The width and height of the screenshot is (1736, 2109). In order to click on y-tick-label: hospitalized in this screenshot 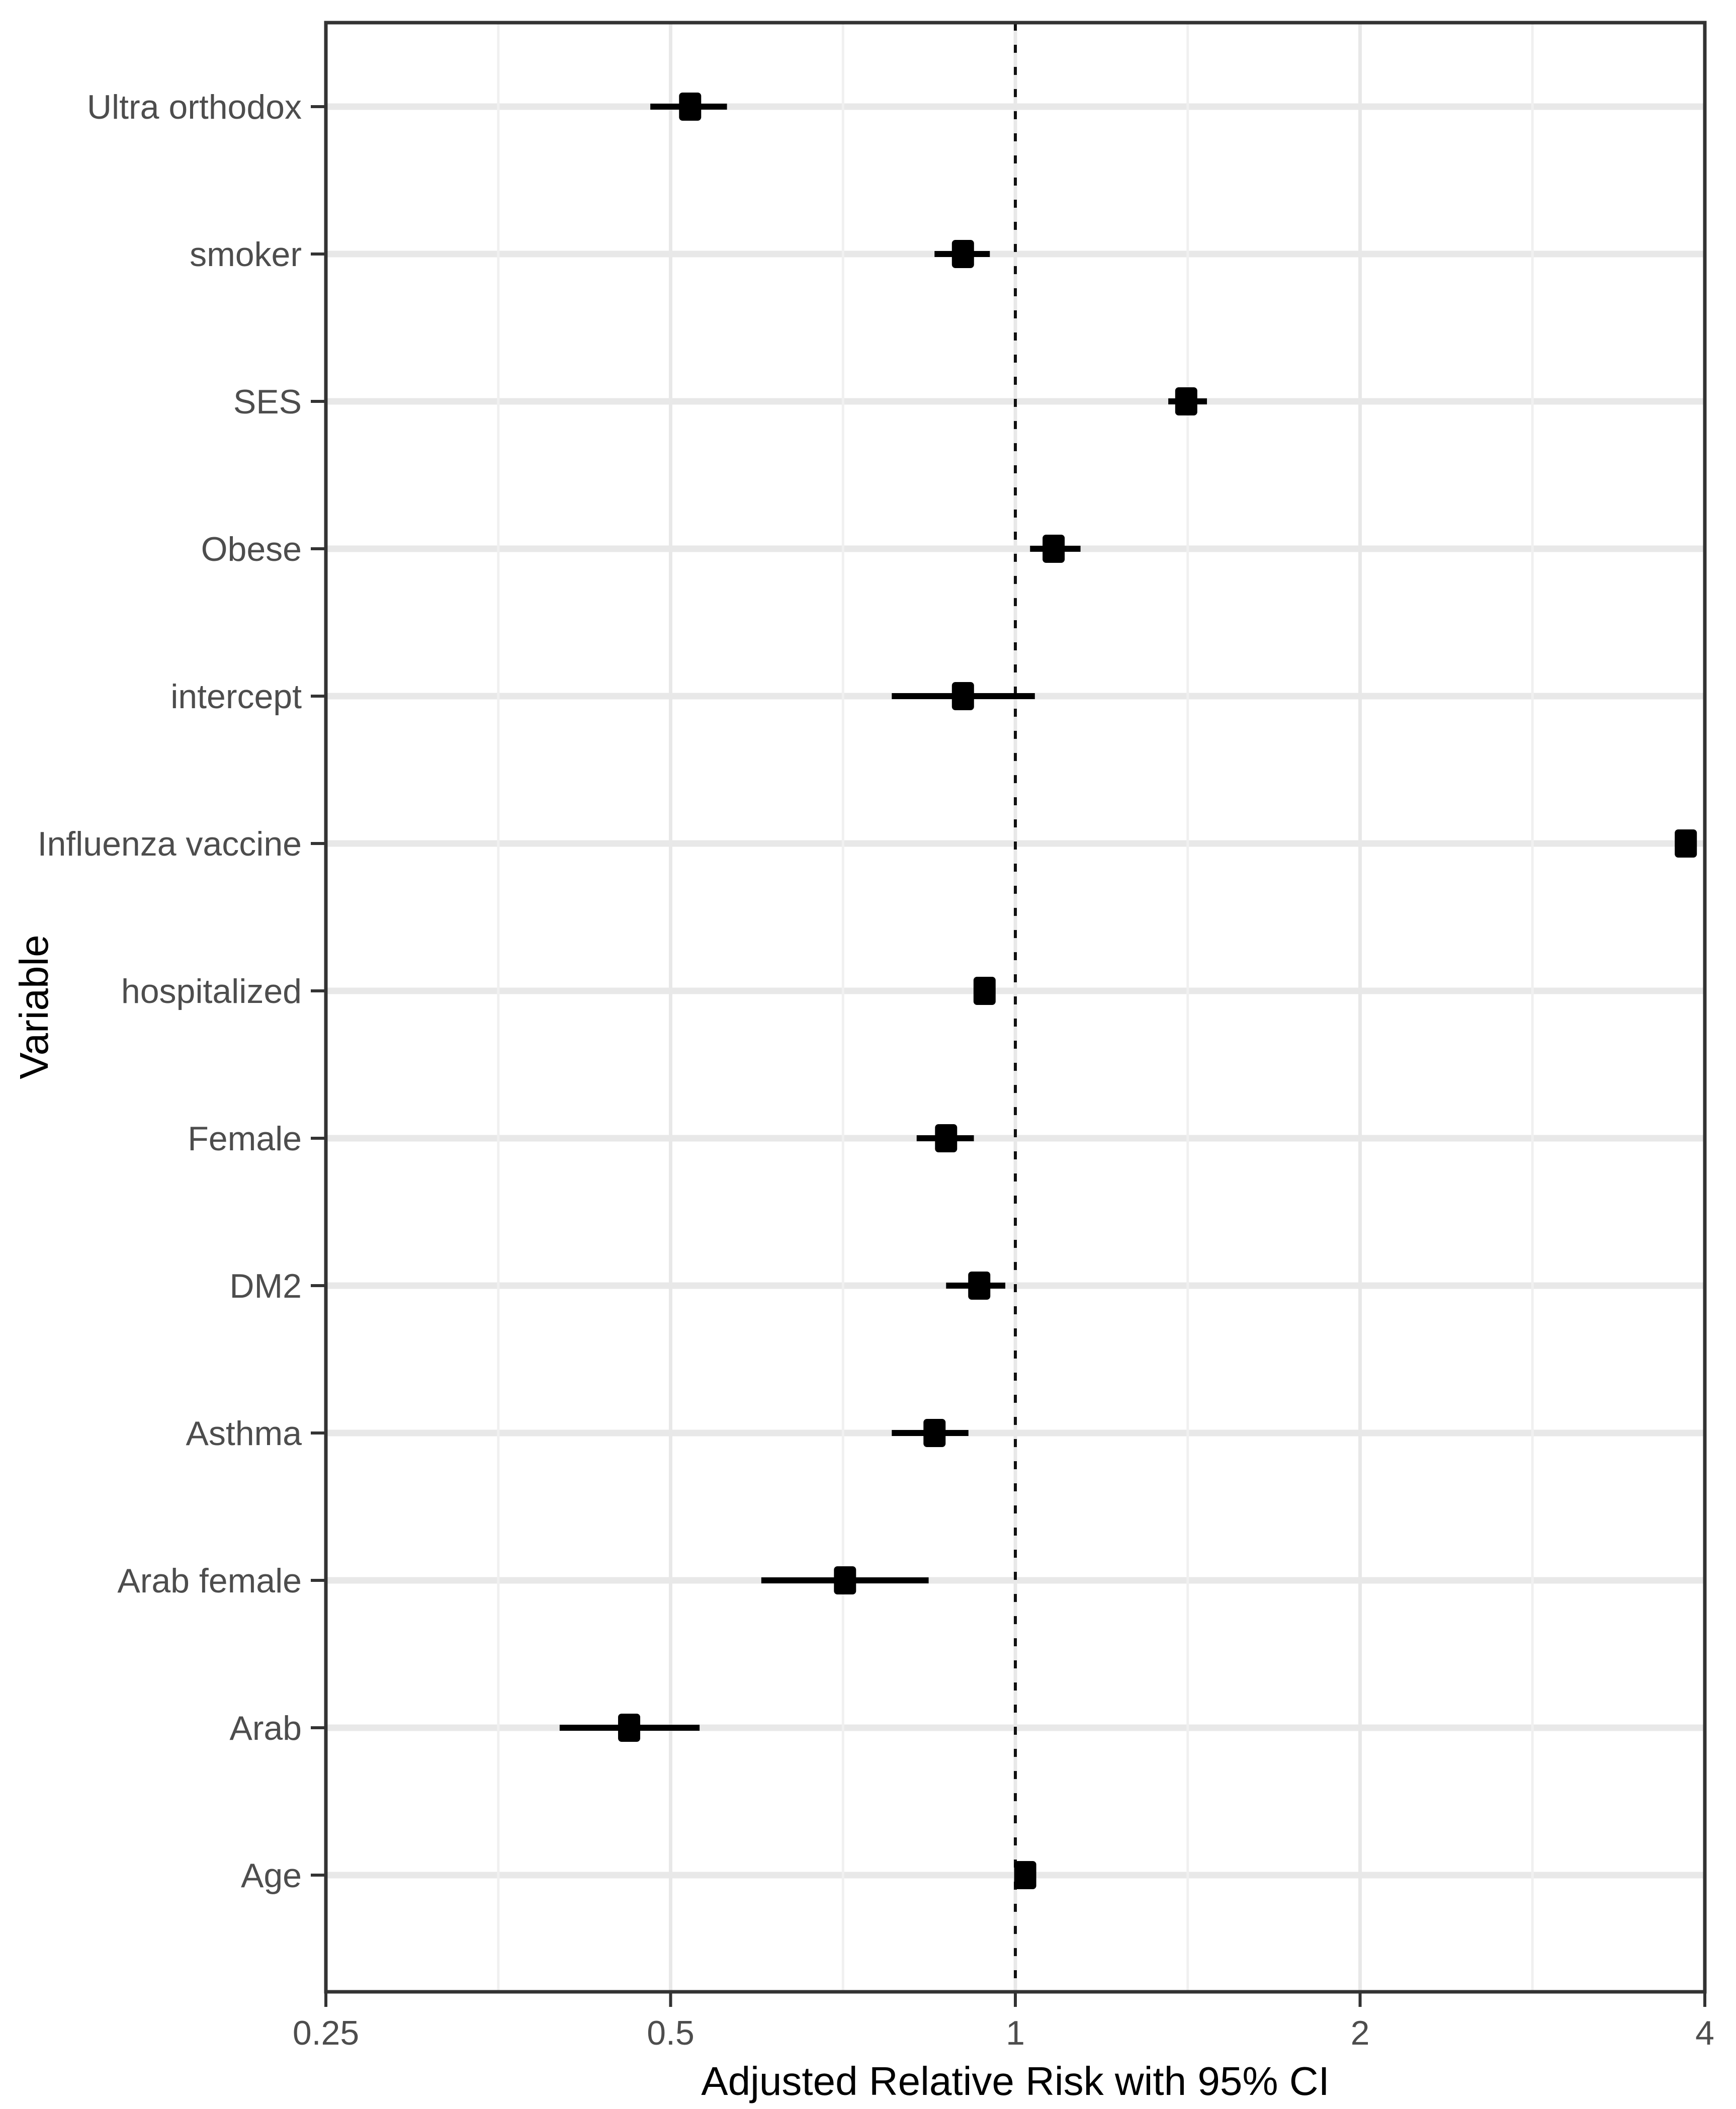, I will do `click(212, 991)`.